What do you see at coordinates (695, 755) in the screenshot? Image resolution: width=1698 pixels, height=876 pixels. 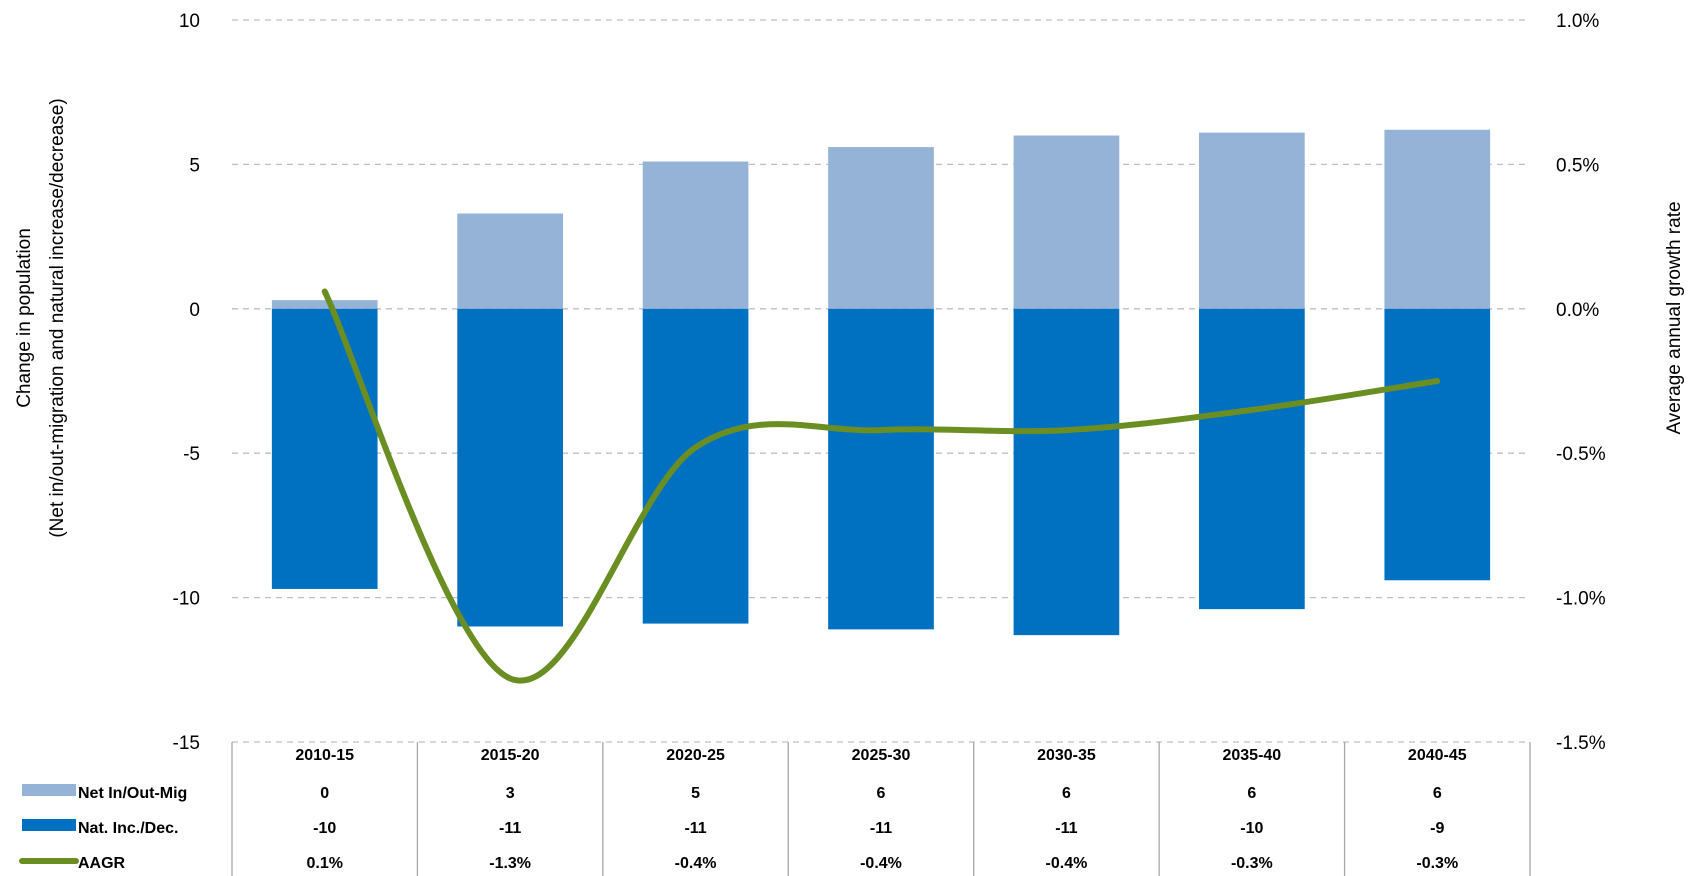 I see `category-label: 2020-25` at bounding box center [695, 755].